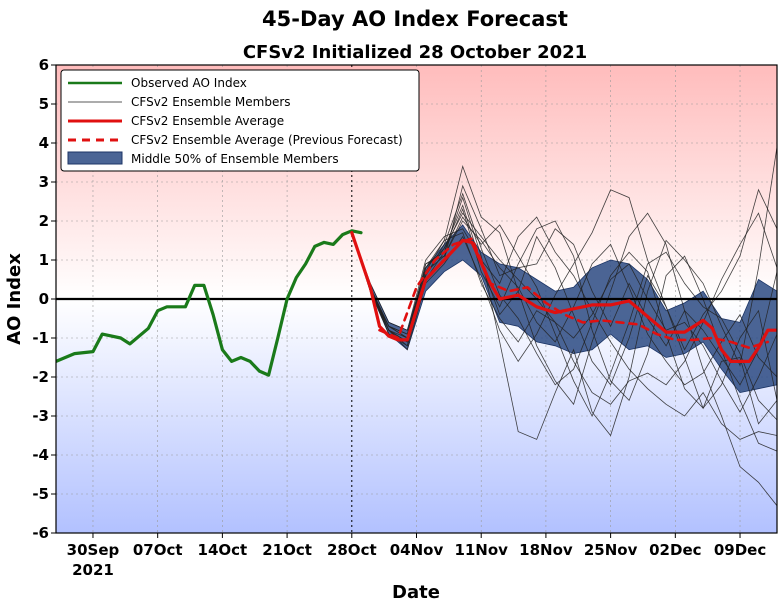 The height and width of the screenshot is (604, 781). What do you see at coordinates (40, 455) in the screenshot?
I see `y-tick-label: -4` at bounding box center [40, 455].